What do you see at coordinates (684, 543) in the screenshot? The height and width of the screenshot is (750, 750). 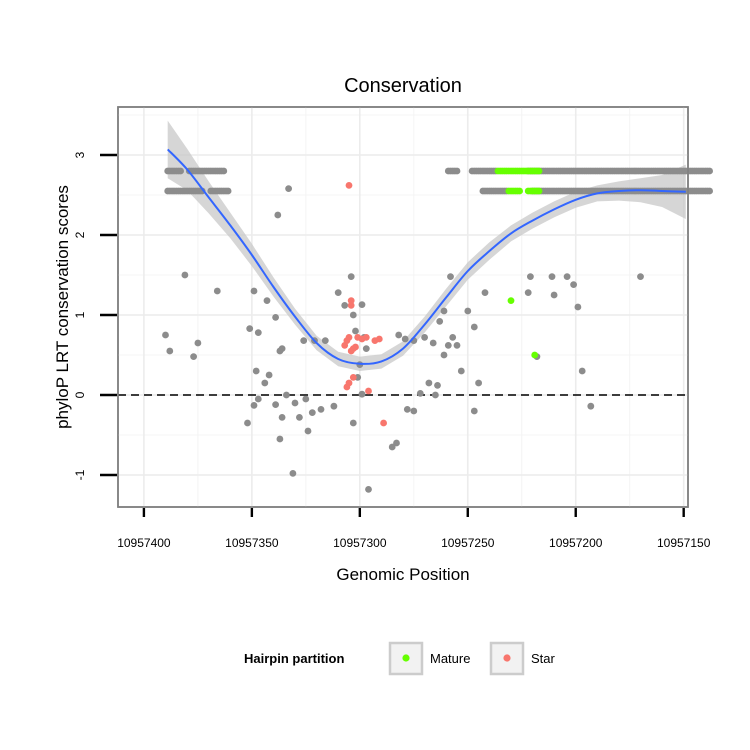 I see `x-tick-label: 10957150` at bounding box center [684, 543].